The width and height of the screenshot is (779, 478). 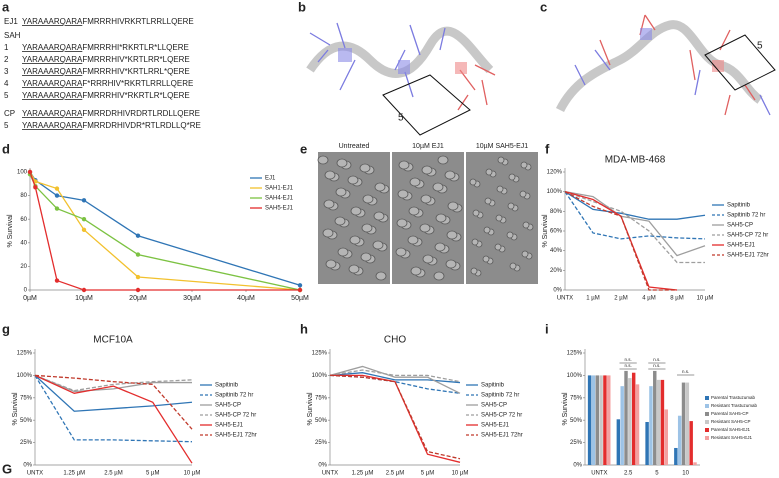 I want to click on legend-label: SAH4-EJ1, so click(x=279, y=199).